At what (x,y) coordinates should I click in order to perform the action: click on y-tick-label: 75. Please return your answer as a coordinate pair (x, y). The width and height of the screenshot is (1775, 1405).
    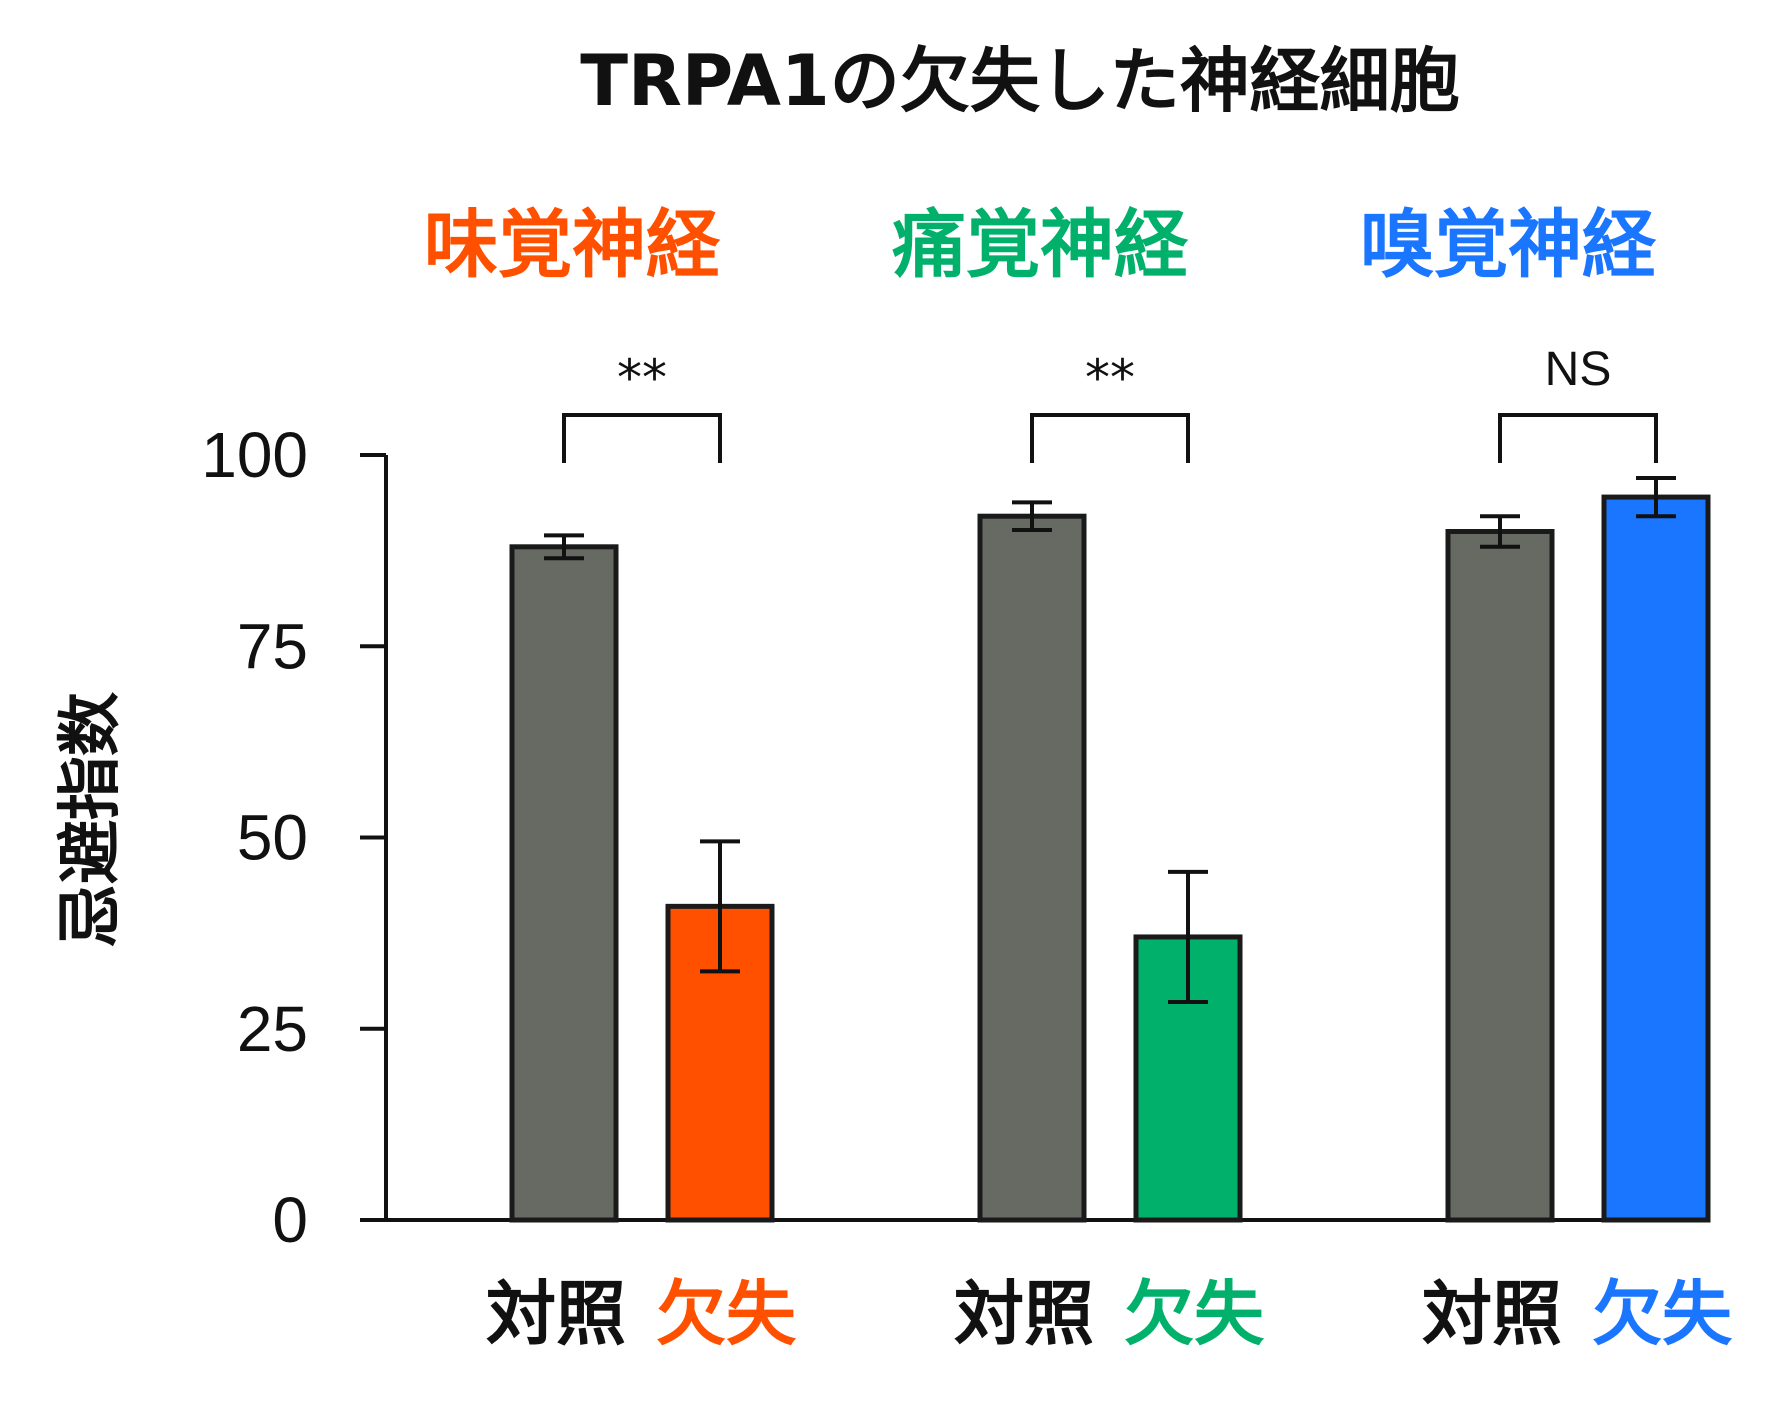
    Looking at the image, I should click on (272, 646).